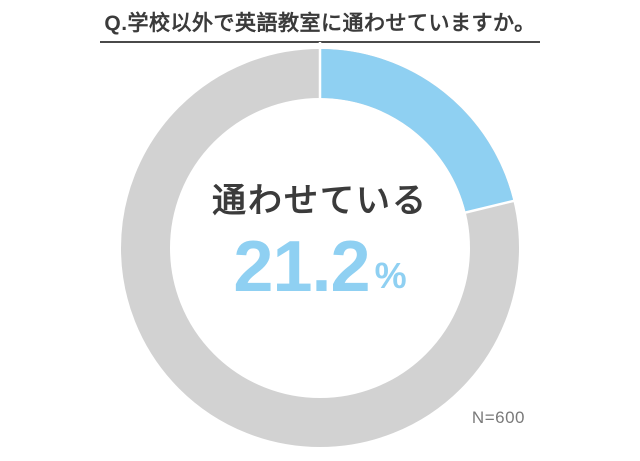  I want to click on sample-size-note: N=600, so click(498, 417).